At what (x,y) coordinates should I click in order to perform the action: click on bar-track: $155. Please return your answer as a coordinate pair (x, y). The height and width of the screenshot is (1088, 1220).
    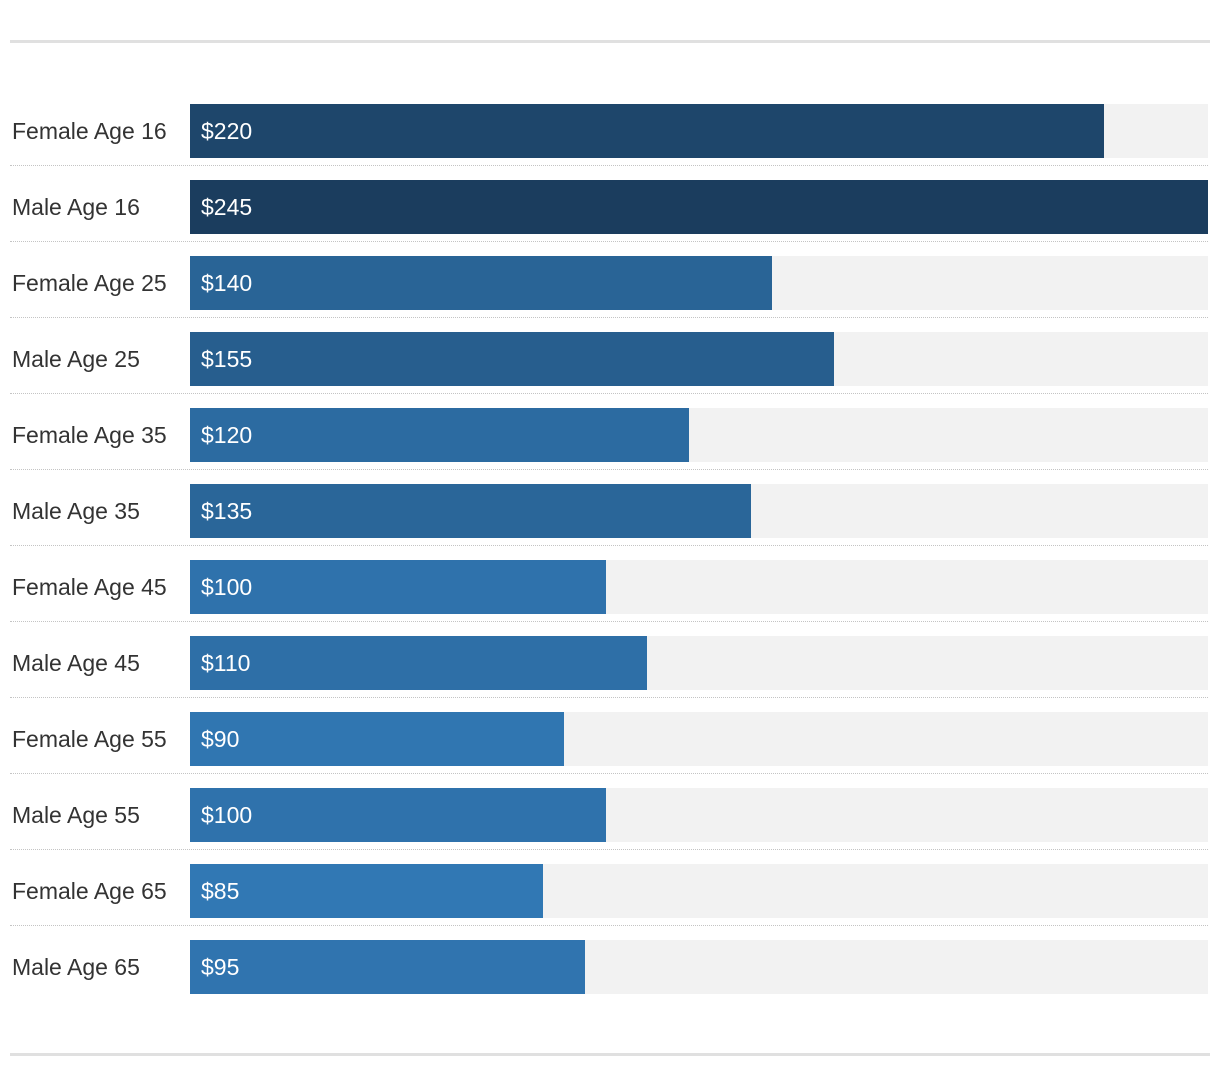
    Looking at the image, I should click on (699, 359).